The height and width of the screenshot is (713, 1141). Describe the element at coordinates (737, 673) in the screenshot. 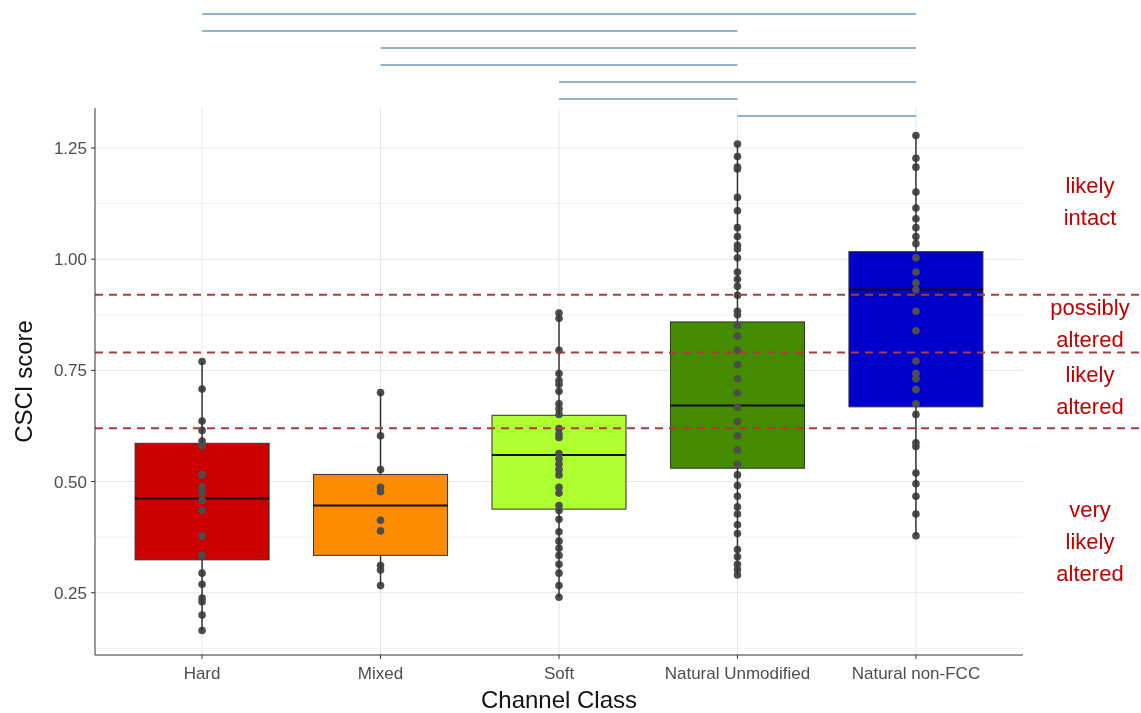

I see `x-tick-label: Natural Unmodified` at that location.